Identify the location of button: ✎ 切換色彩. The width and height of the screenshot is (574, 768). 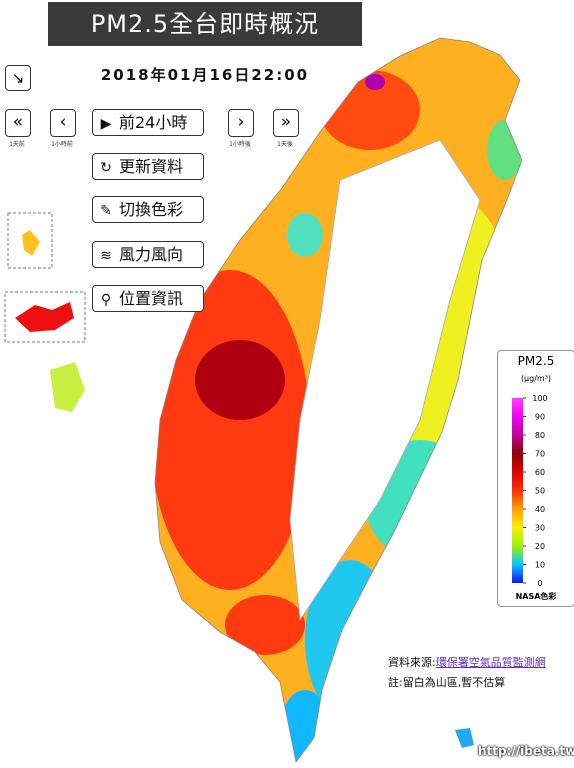
(148, 209).